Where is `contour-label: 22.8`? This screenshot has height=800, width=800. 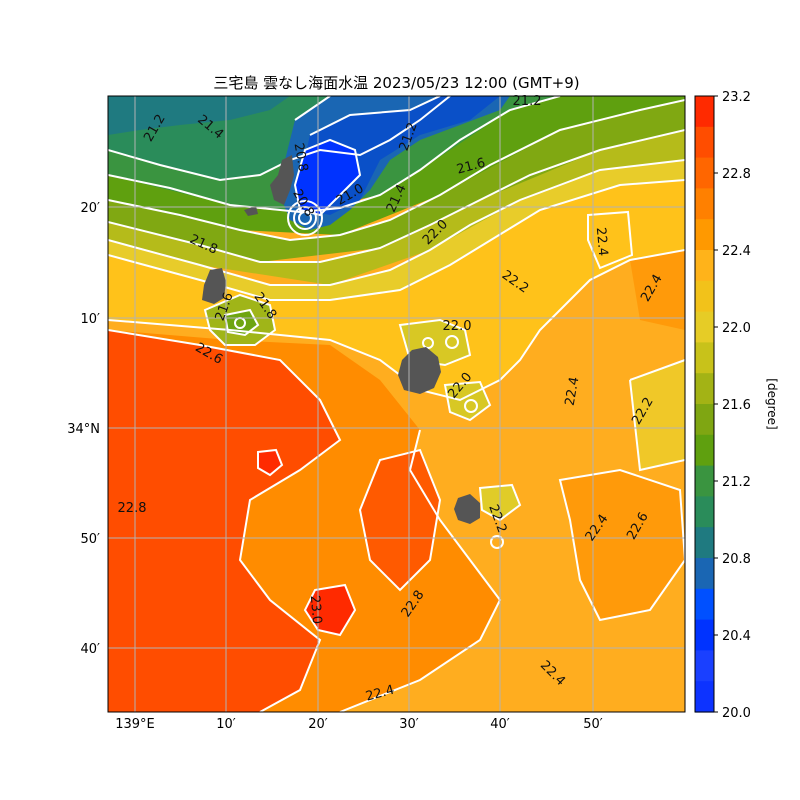
contour-label: 22.8 is located at coordinates (132, 508).